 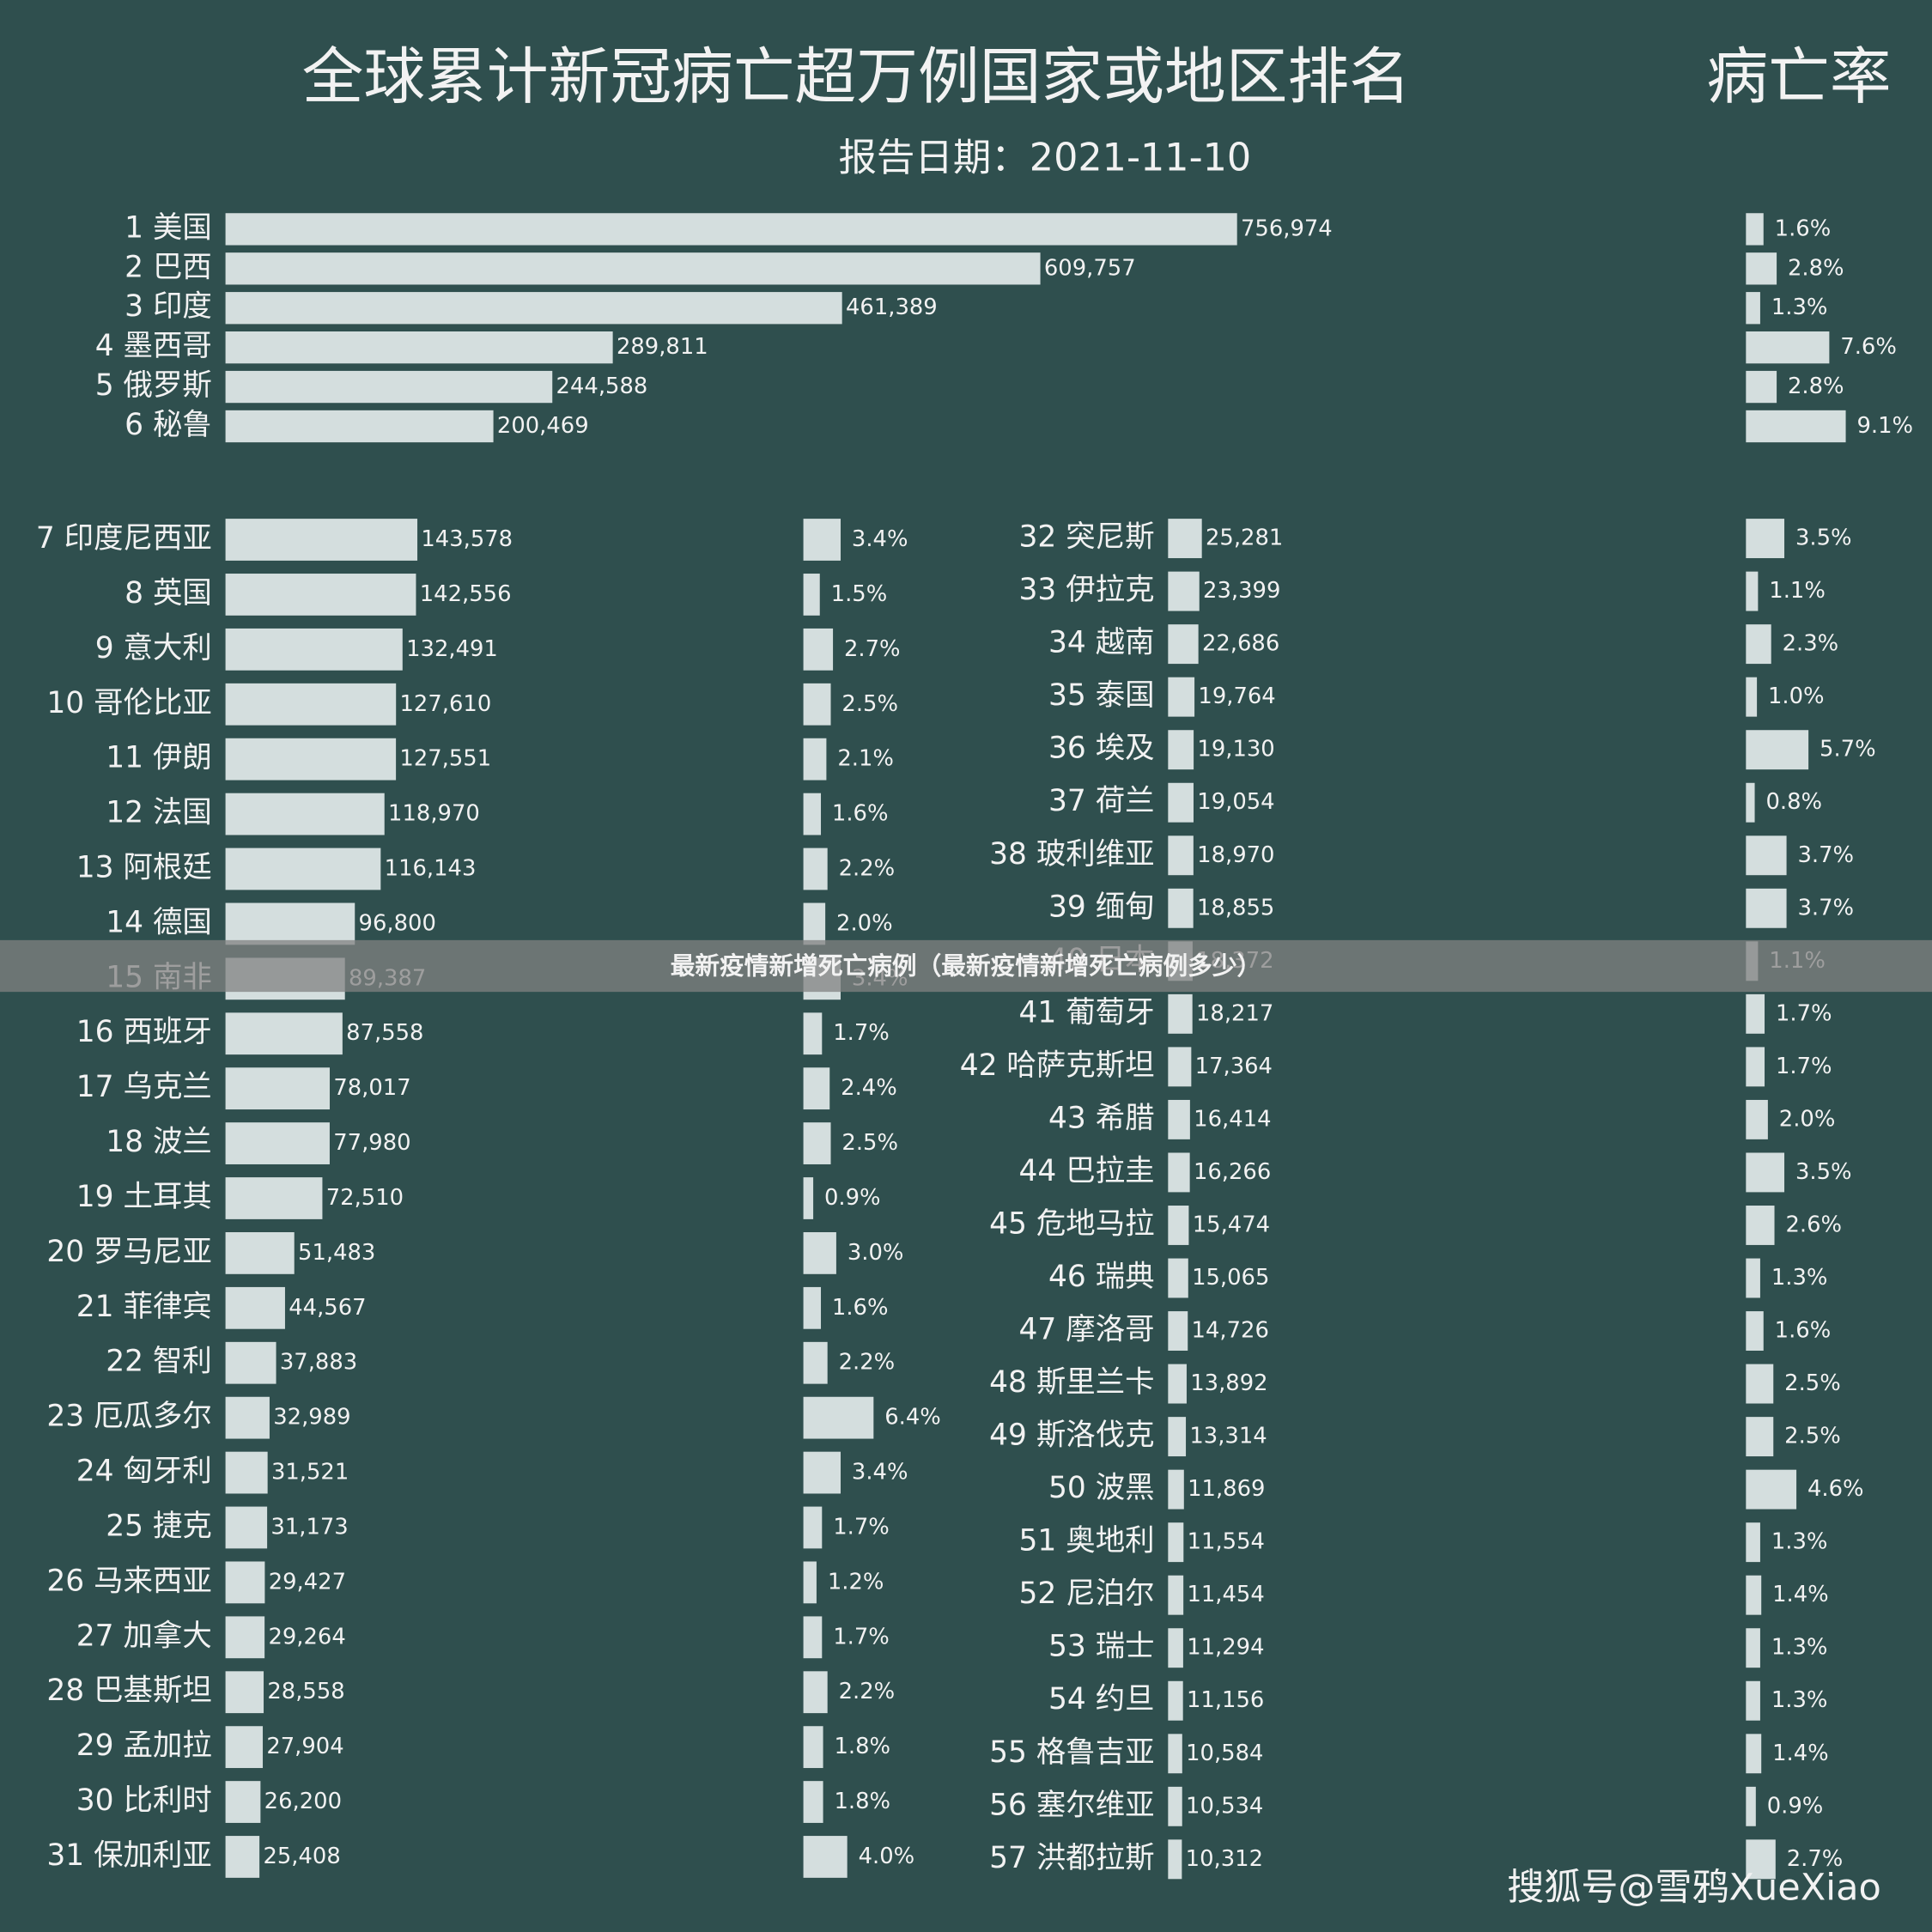 What do you see at coordinates (144, 1745) in the screenshot?
I see `category-label: 29 孟加拉` at bounding box center [144, 1745].